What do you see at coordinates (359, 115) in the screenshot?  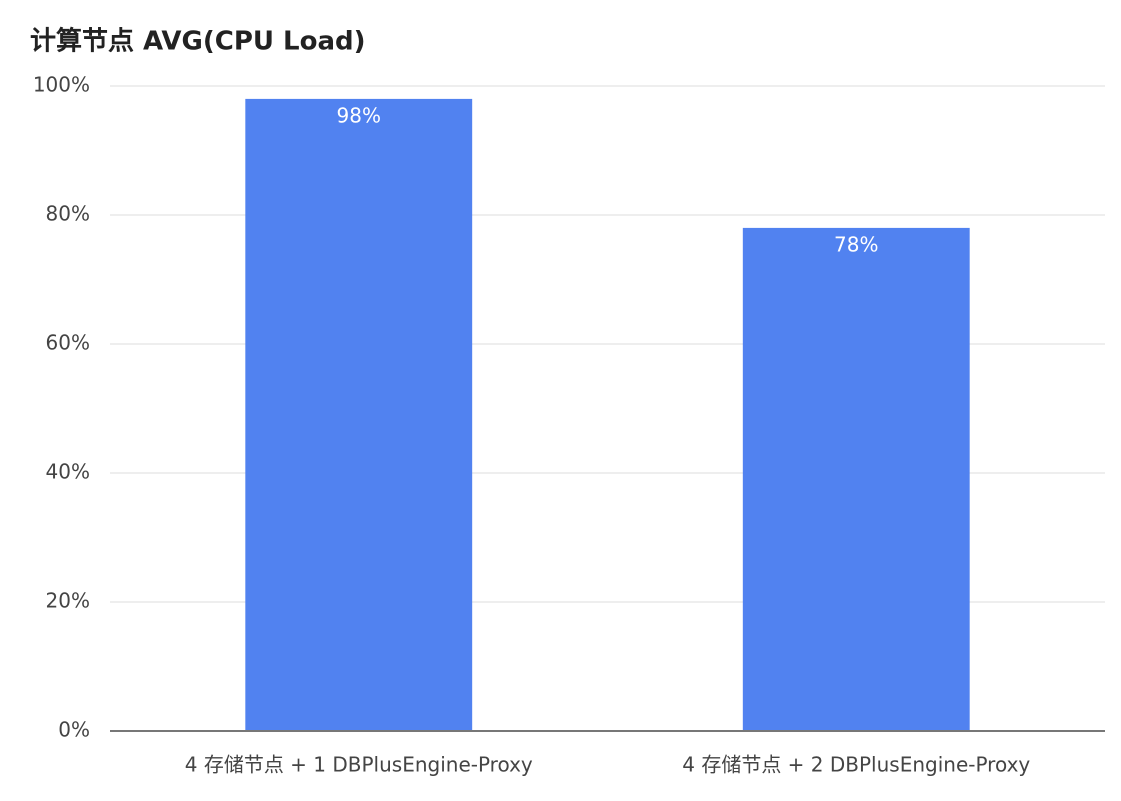 I see `data-label: 98%` at bounding box center [359, 115].